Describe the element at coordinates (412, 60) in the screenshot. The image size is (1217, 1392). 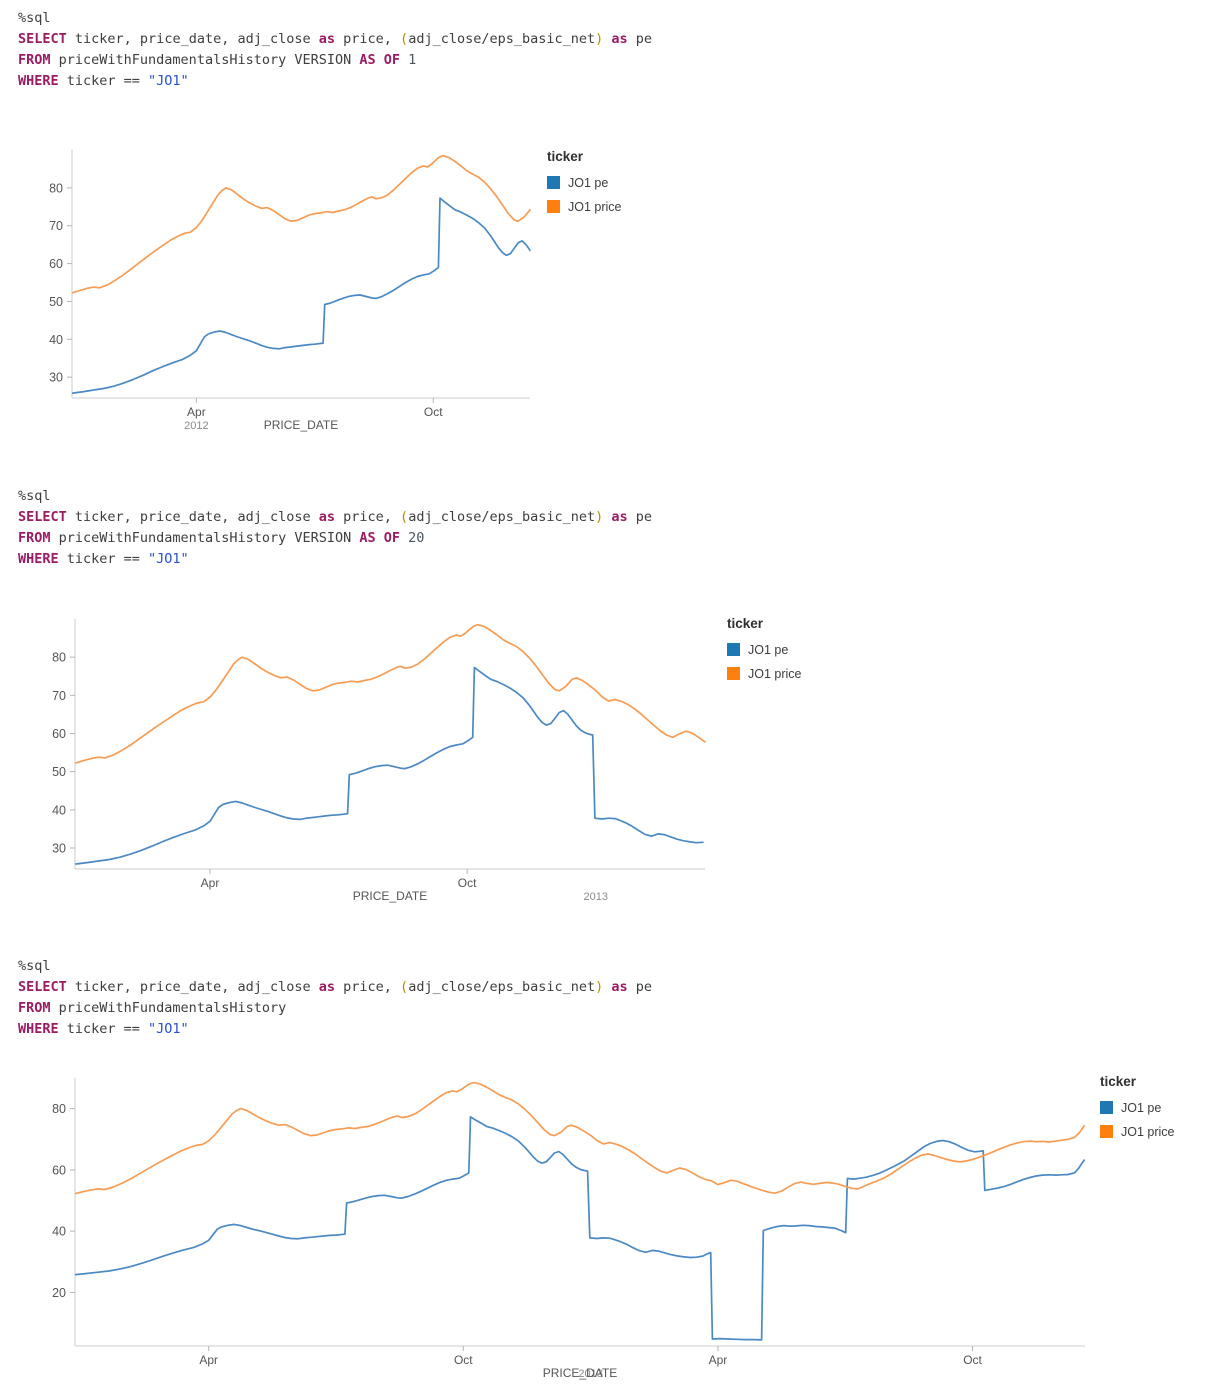
I see `token-num: 1` at that location.